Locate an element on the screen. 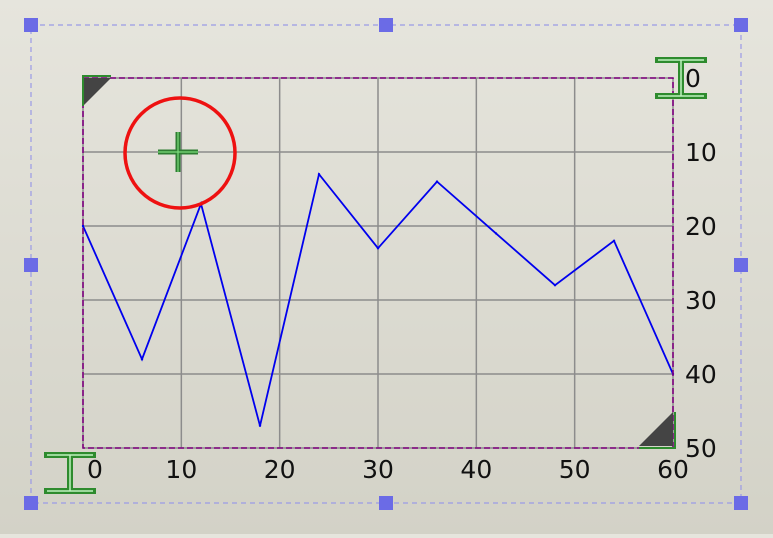 This screenshot has width=773, height=538. y-tick-label: 10 is located at coordinates (701, 152).